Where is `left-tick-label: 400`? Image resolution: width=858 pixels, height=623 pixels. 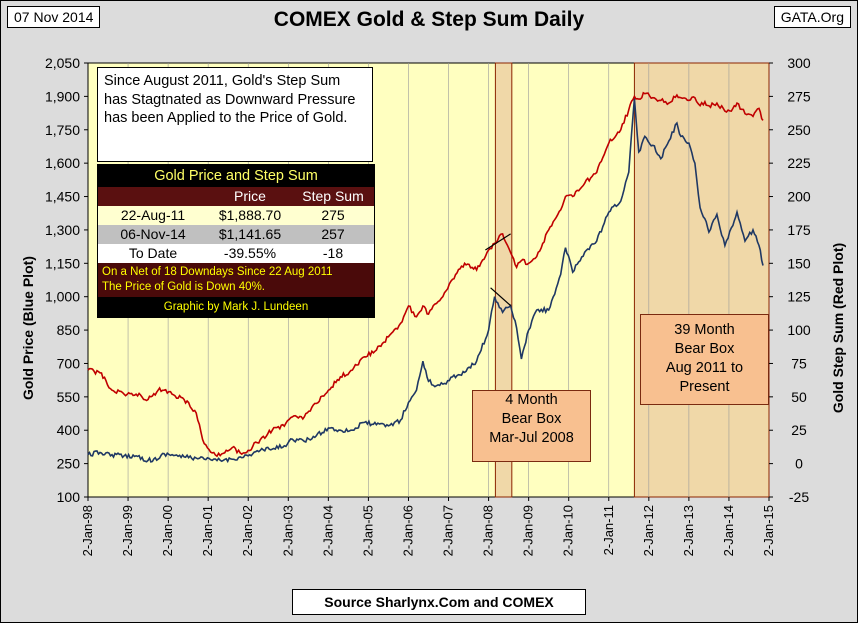 left-tick-label: 400 is located at coordinates (69, 430).